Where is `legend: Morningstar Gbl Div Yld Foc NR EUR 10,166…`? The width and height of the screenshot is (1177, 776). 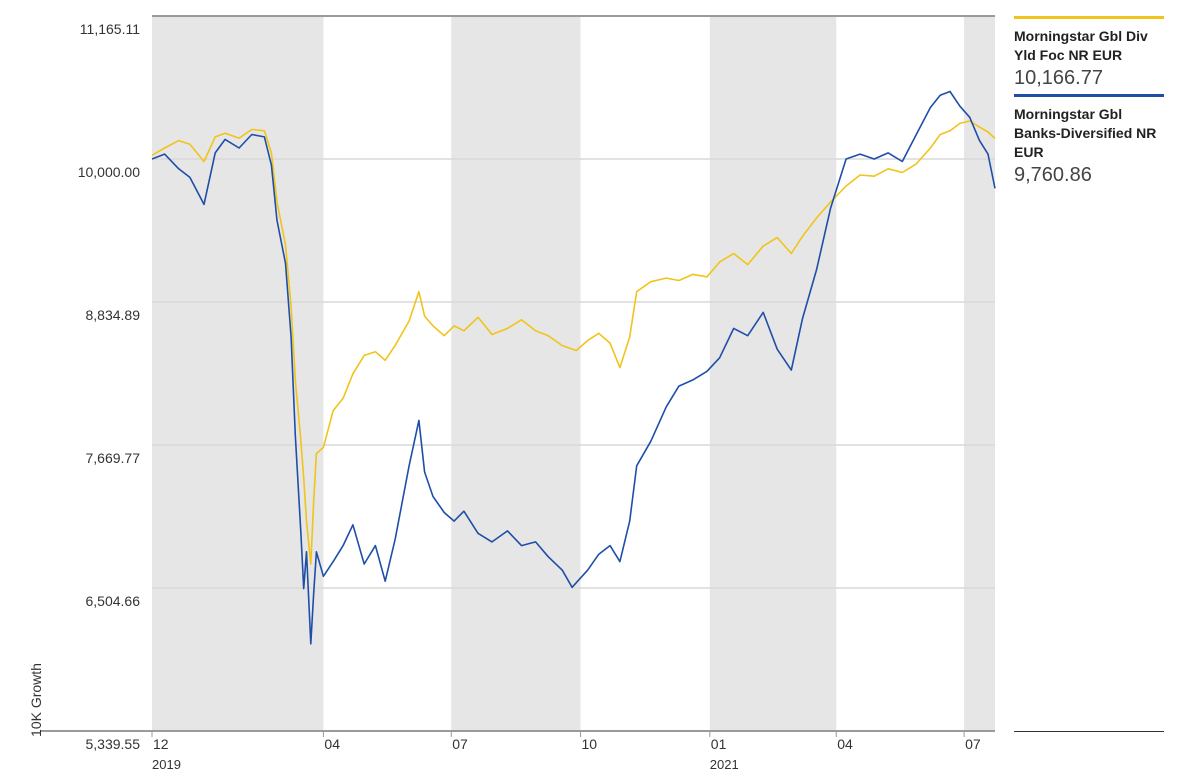
legend: Morningstar Gbl Div Yld Foc NR EUR 10,166… is located at coordinates (1089, 103).